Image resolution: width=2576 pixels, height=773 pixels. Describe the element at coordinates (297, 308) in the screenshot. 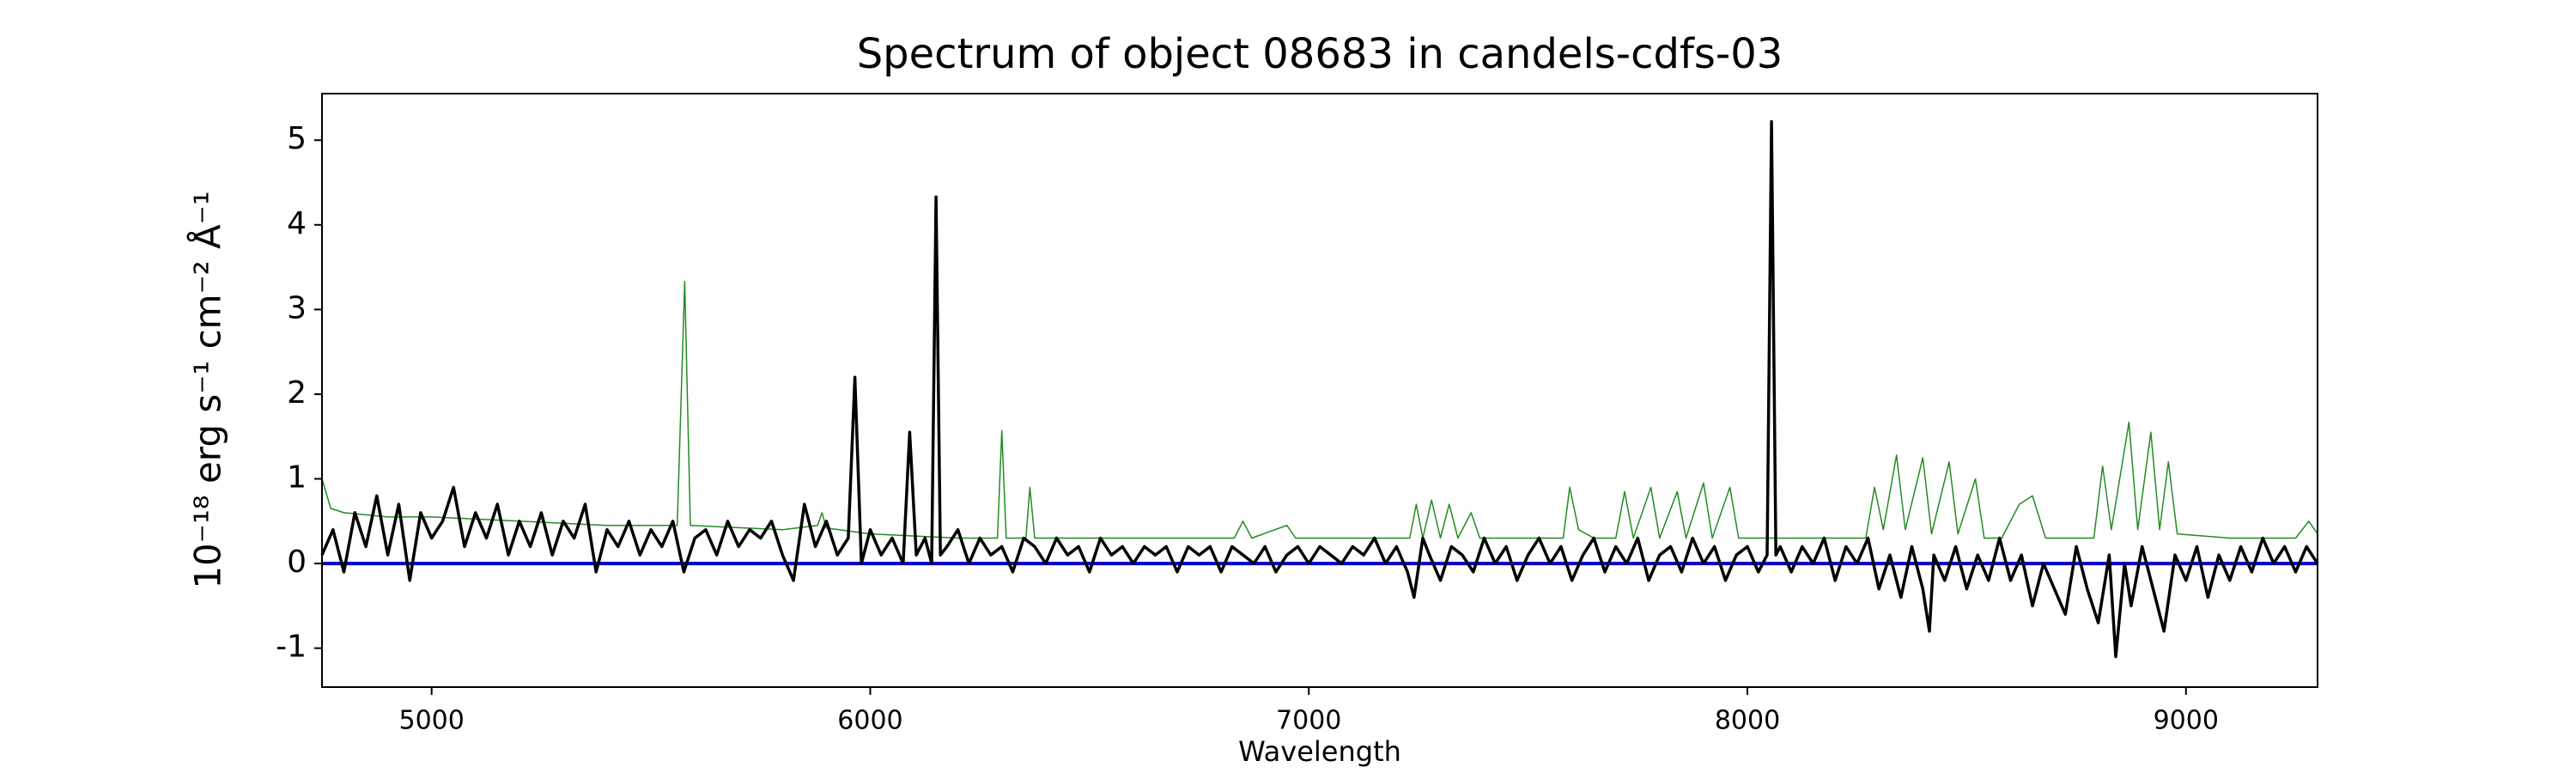

I see `y-tick-label: 3` at that location.